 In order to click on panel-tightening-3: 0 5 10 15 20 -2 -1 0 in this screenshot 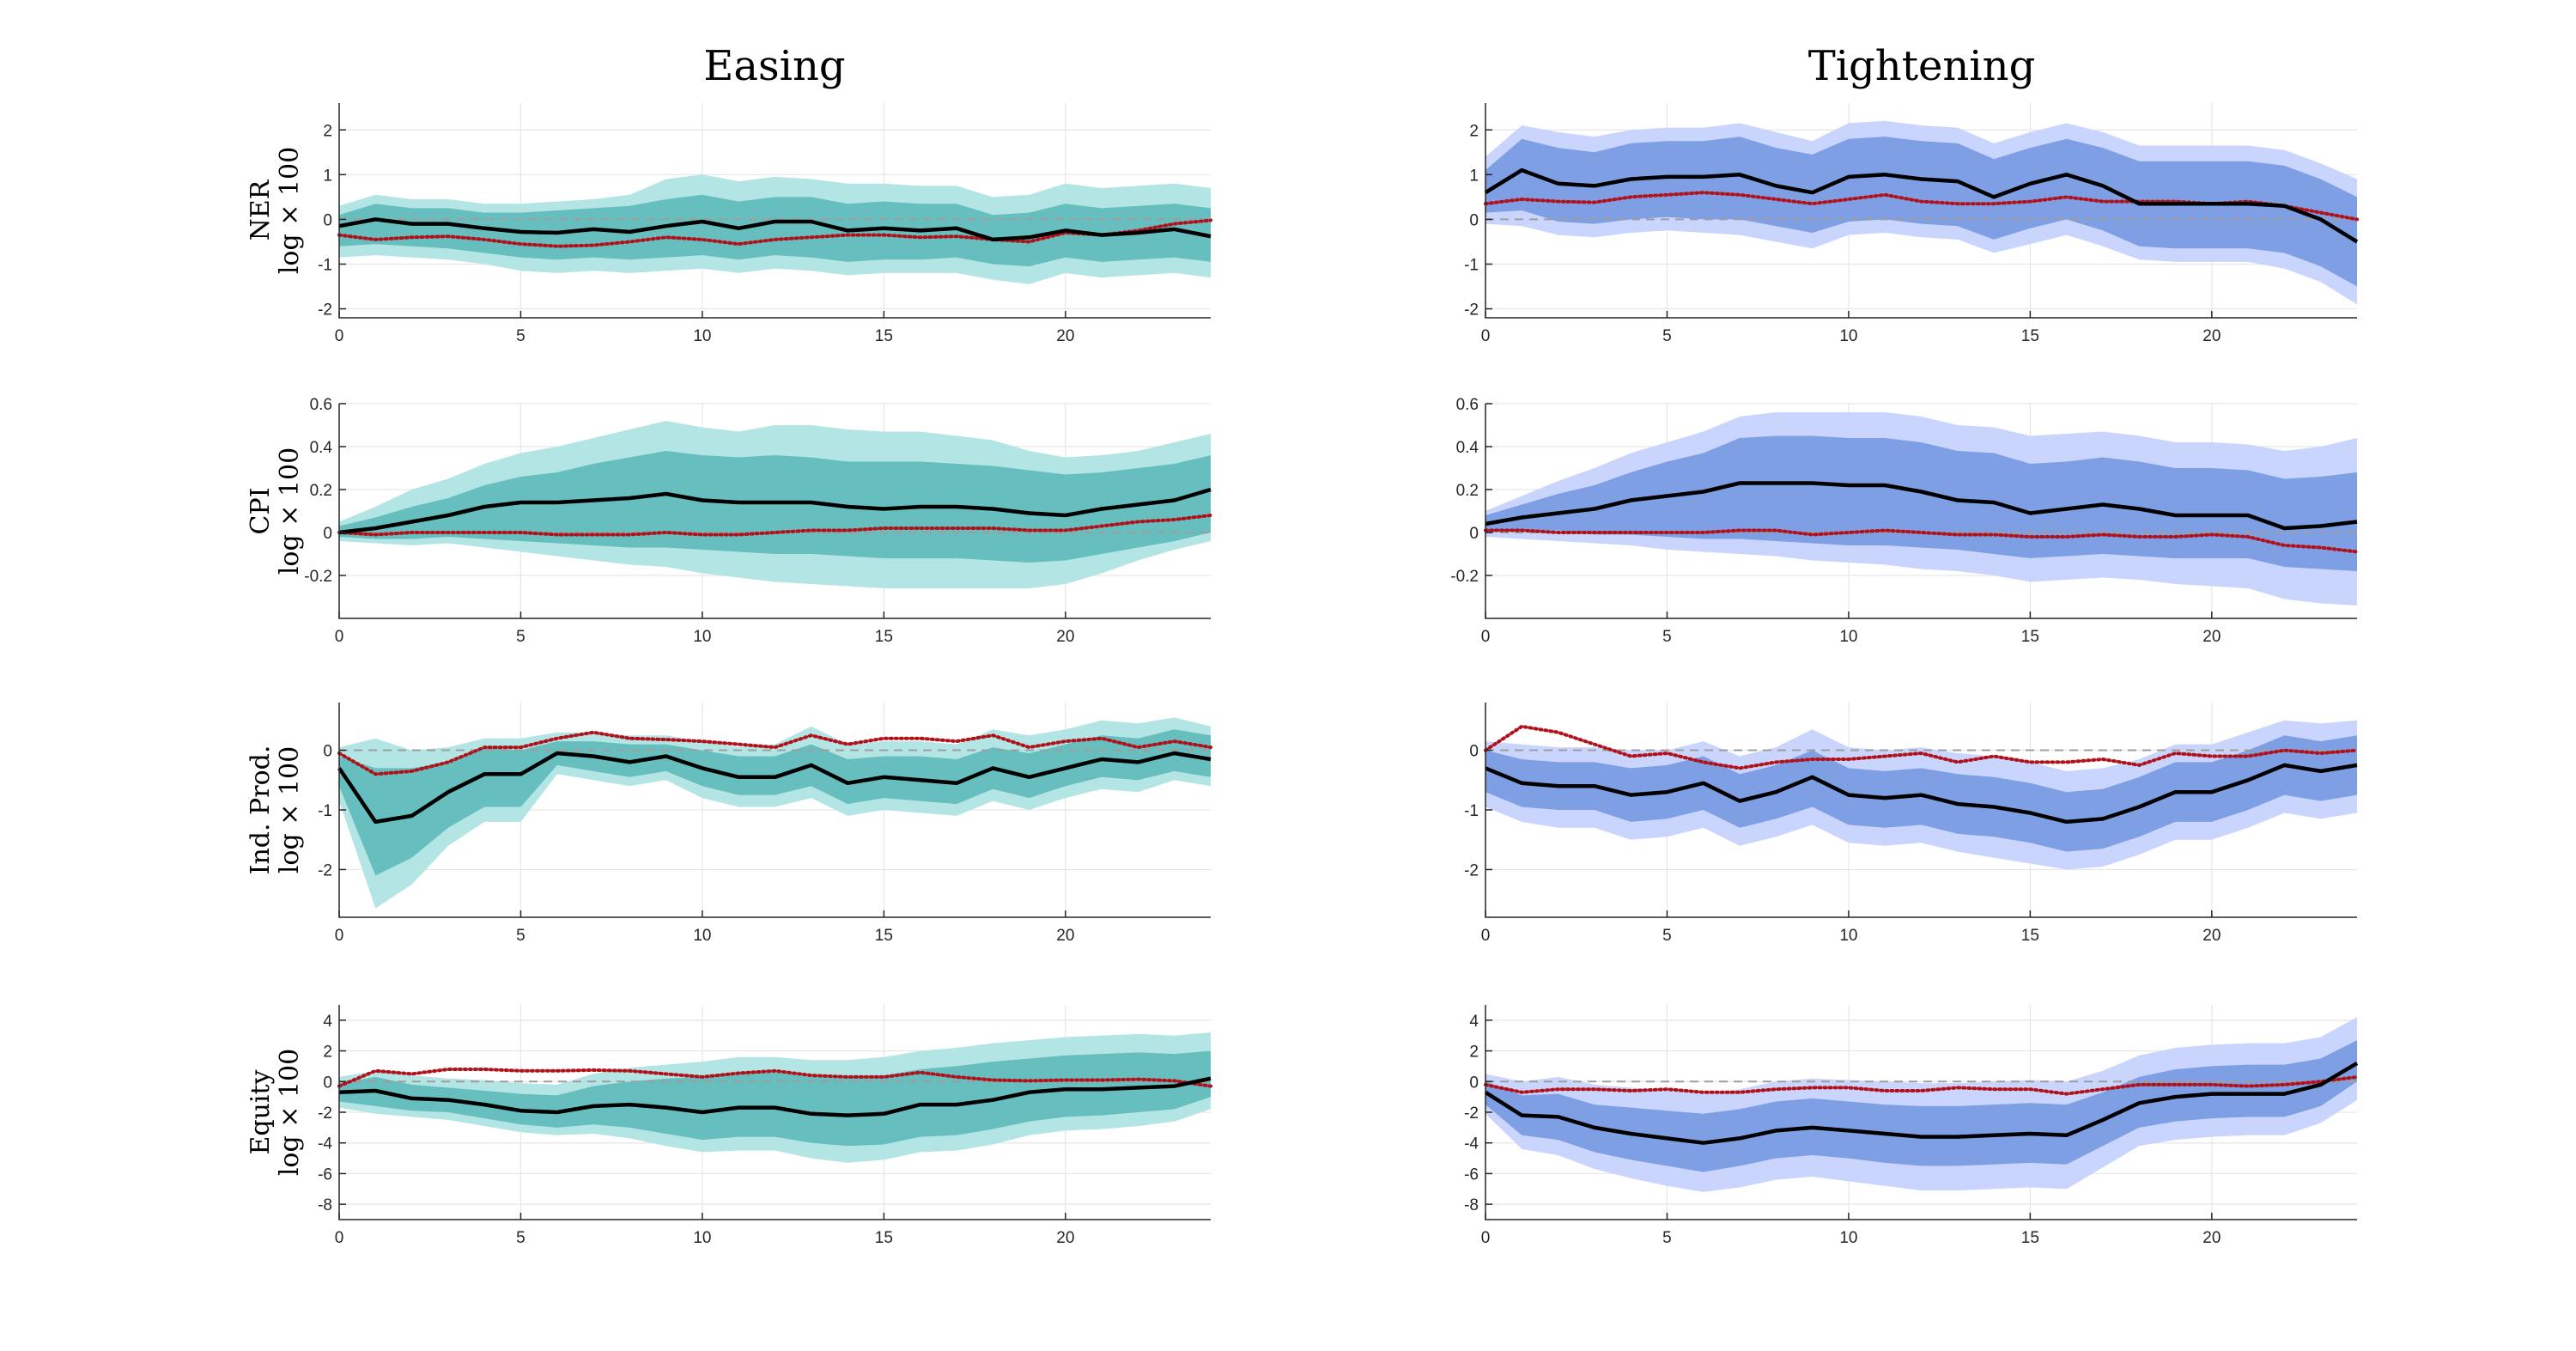, I will do `click(1911, 824)`.